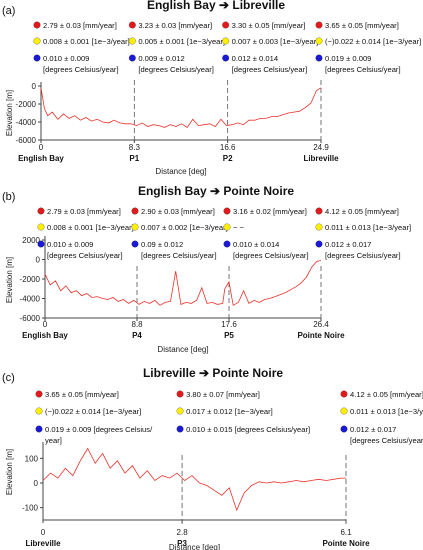 The width and height of the screenshot is (423, 550). What do you see at coordinates (216, 6) in the screenshot?
I see `chart-title: English Bay ➔ Libreville` at bounding box center [216, 6].